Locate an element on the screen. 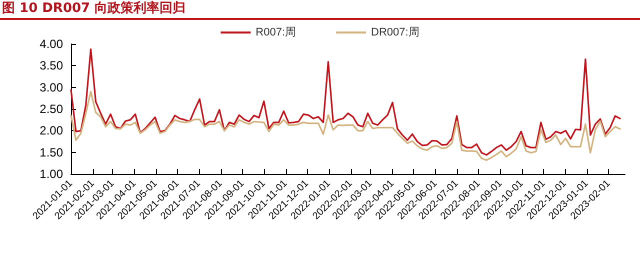 The height and width of the screenshot is (266, 640). legend-label: DR007:周 is located at coordinates (395, 32).